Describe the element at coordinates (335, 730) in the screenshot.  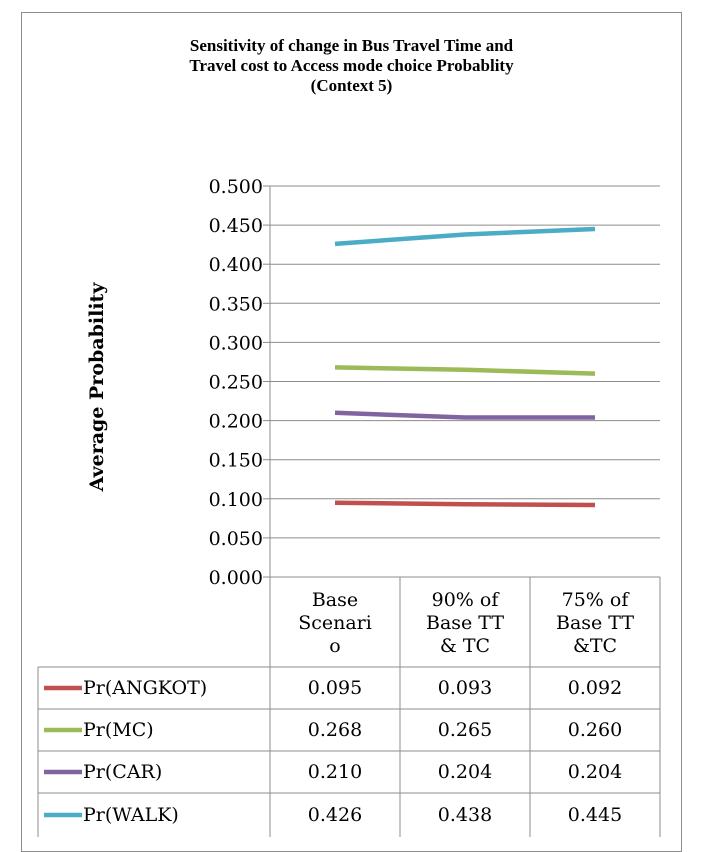
I see `data-label: 0.268` at that location.